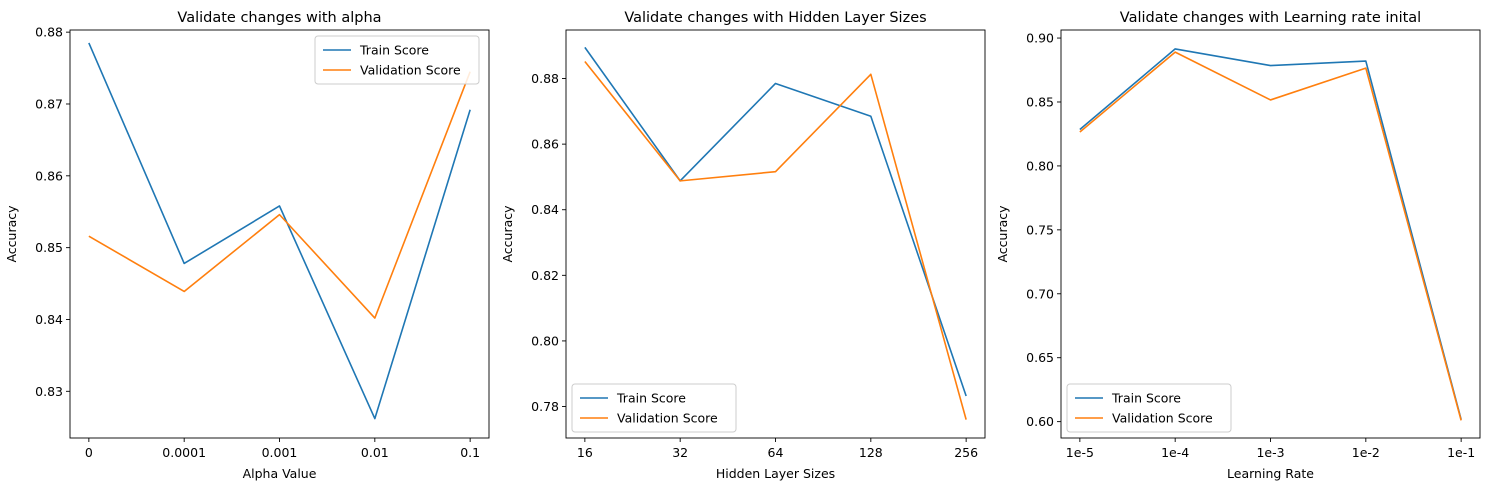 Image resolution: width=1489 pixels, height=490 pixels. Describe the element at coordinates (89, 452) in the screenshot. I see `x-tick-label: 0` at that location.